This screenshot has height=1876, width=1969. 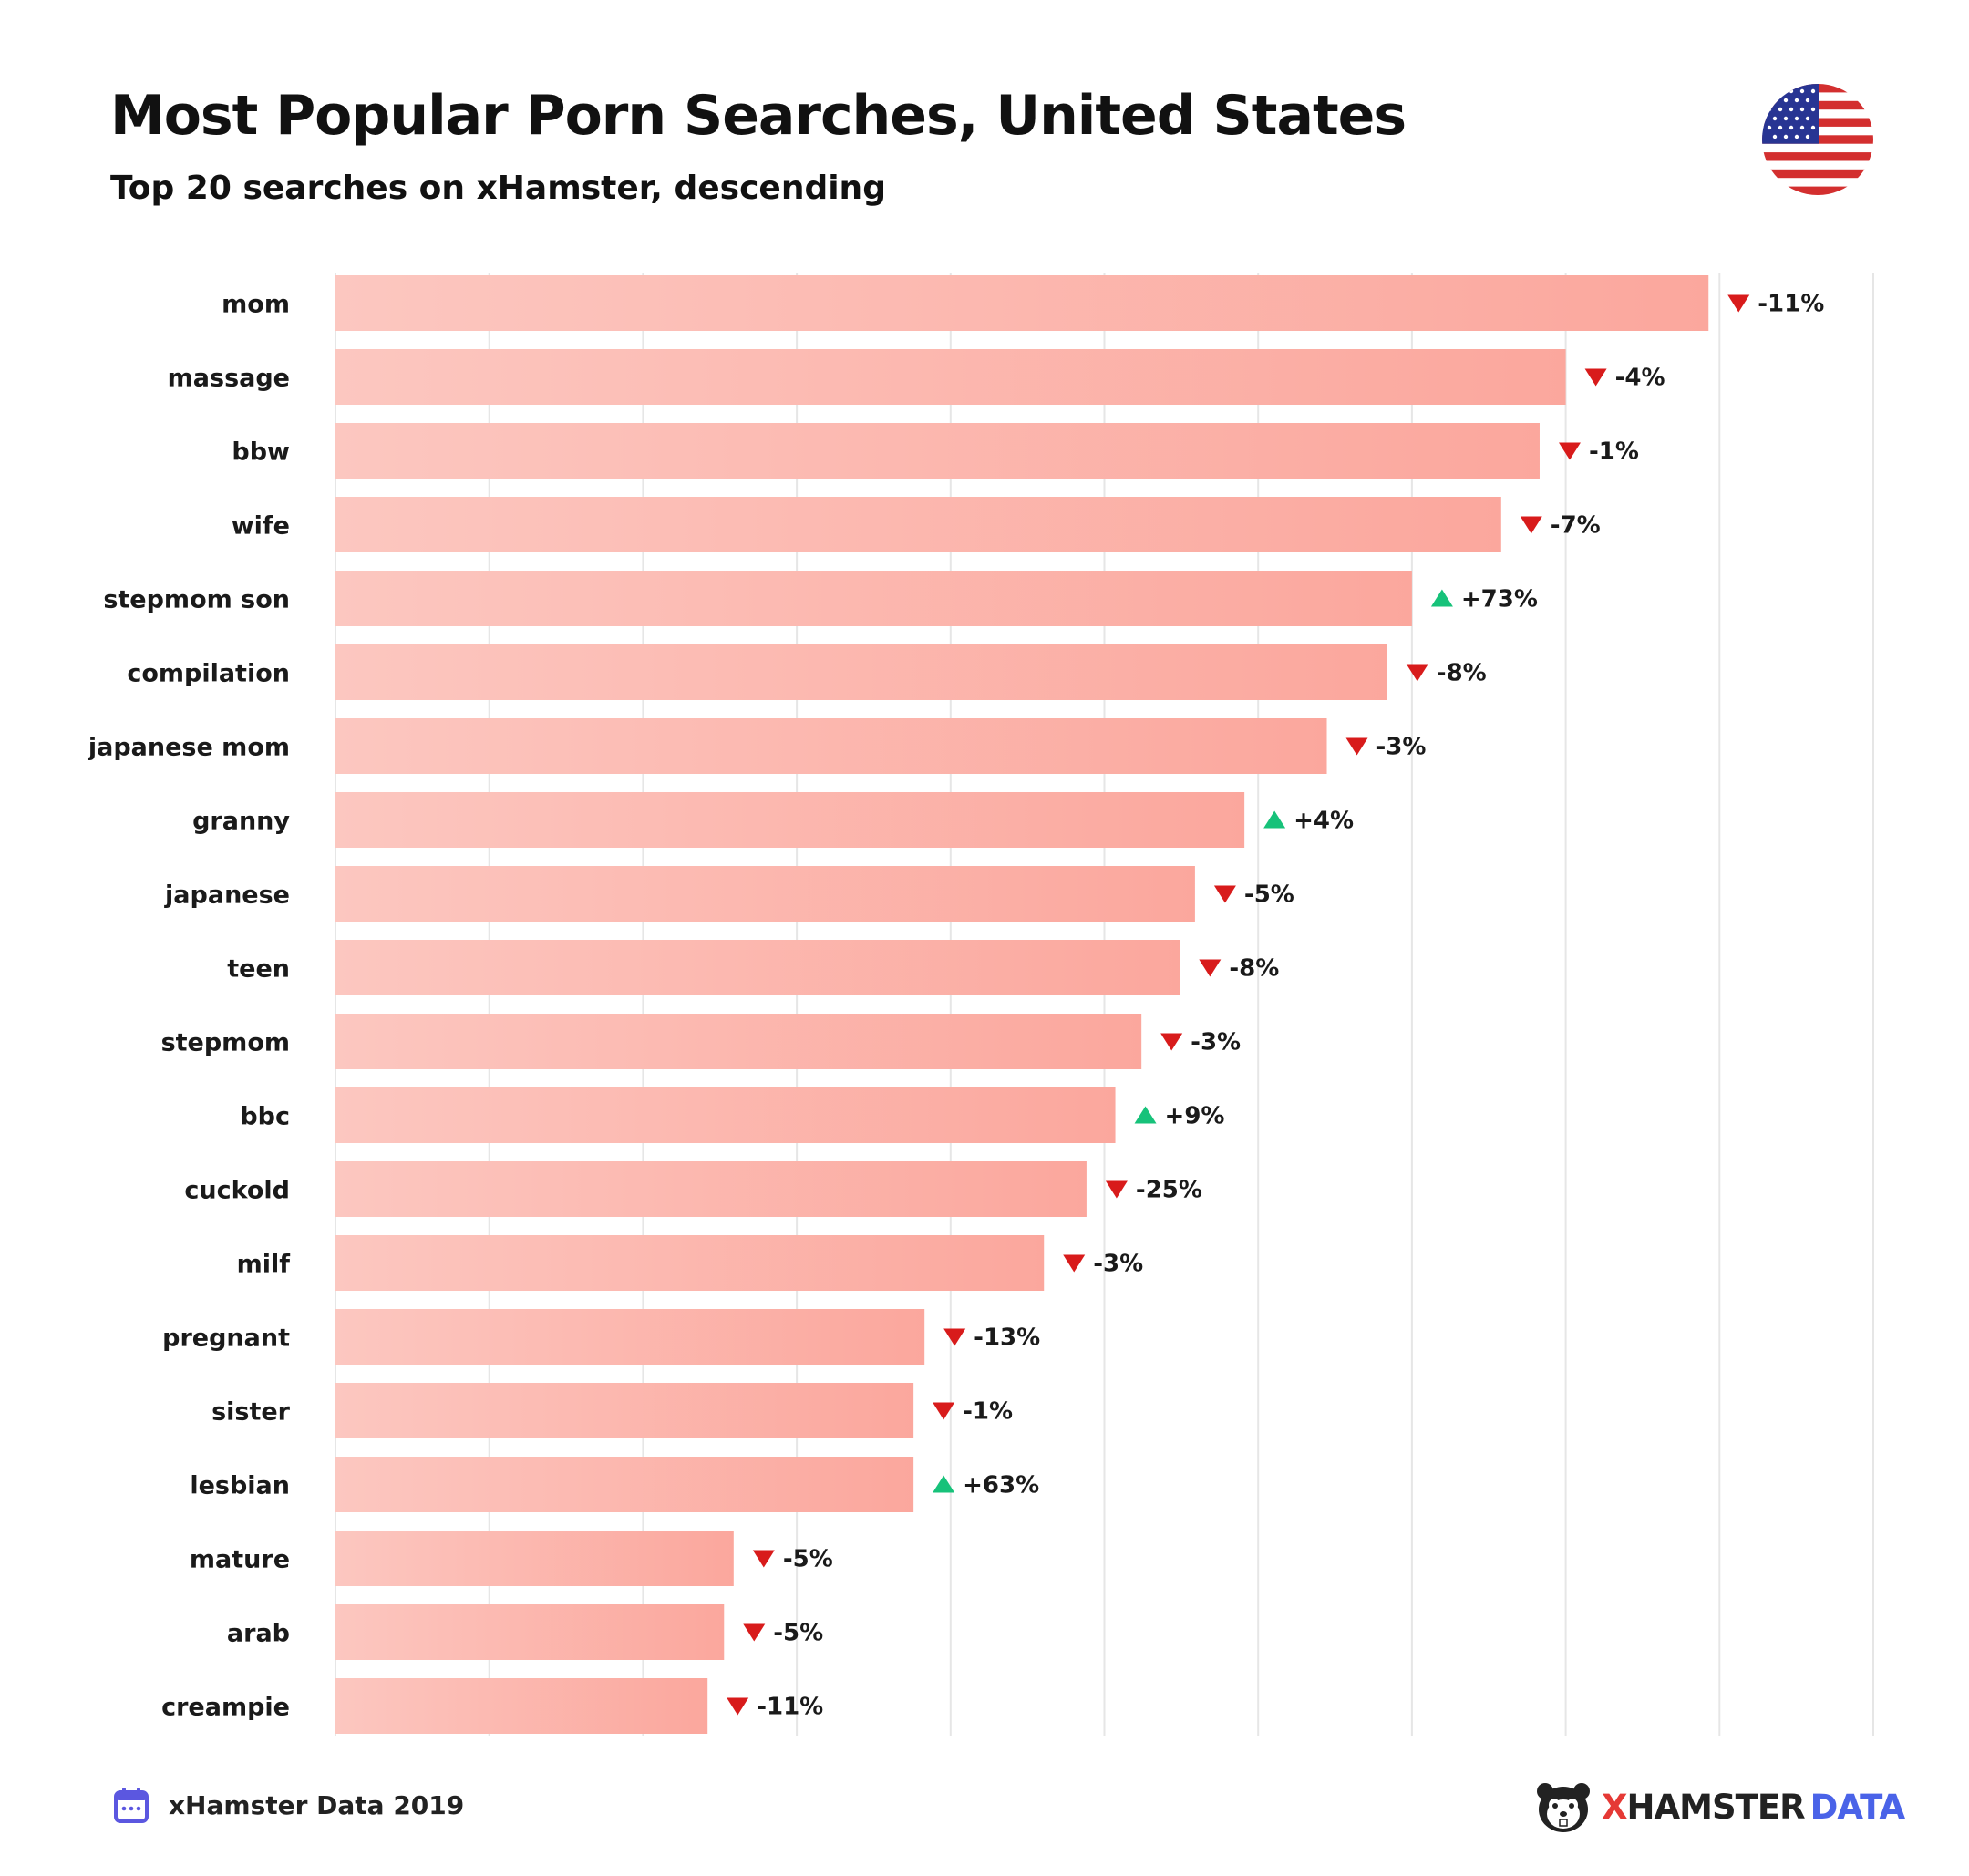 I want to click on category-label: creampie, so click(x=225, y=1708).